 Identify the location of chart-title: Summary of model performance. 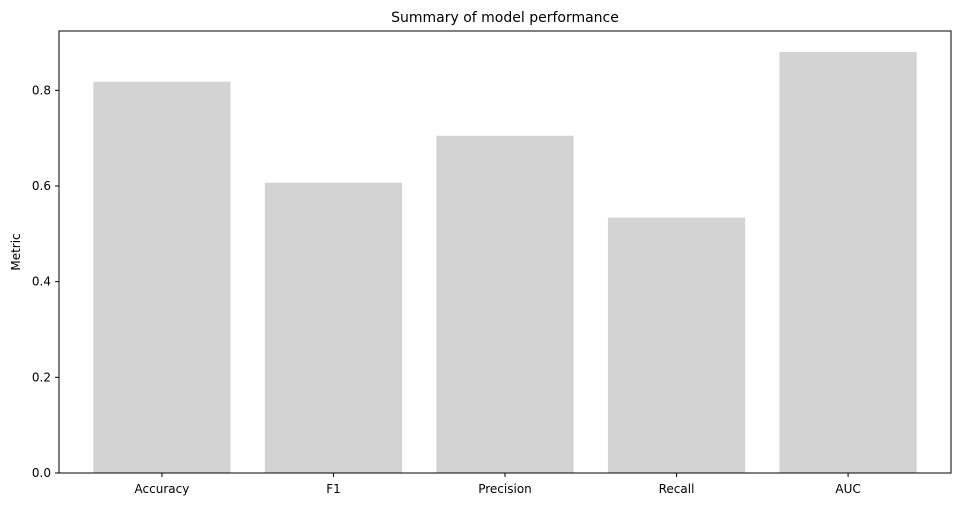
(505, 18).